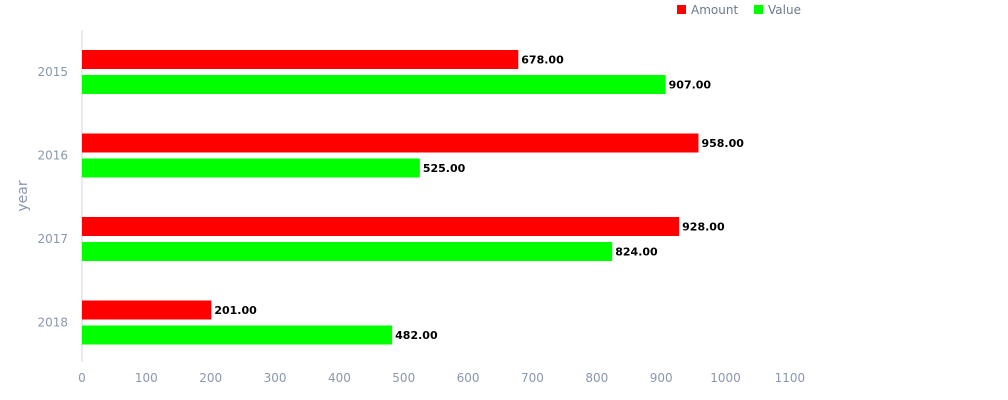 This screenshot has height=400, width=1008. I want to click on x-tick-label: 900, so click(661, 378).